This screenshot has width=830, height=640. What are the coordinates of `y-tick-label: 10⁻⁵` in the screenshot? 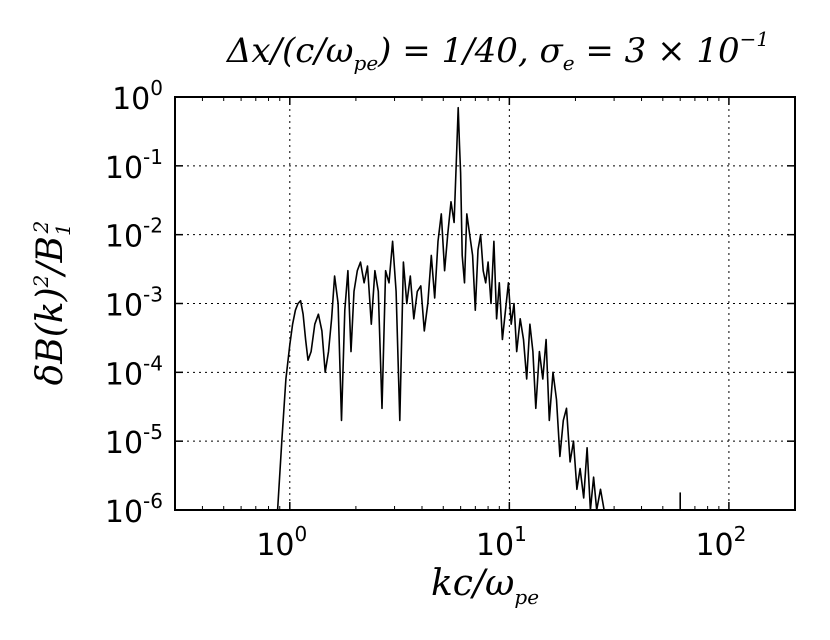 It's located at (134, 440).